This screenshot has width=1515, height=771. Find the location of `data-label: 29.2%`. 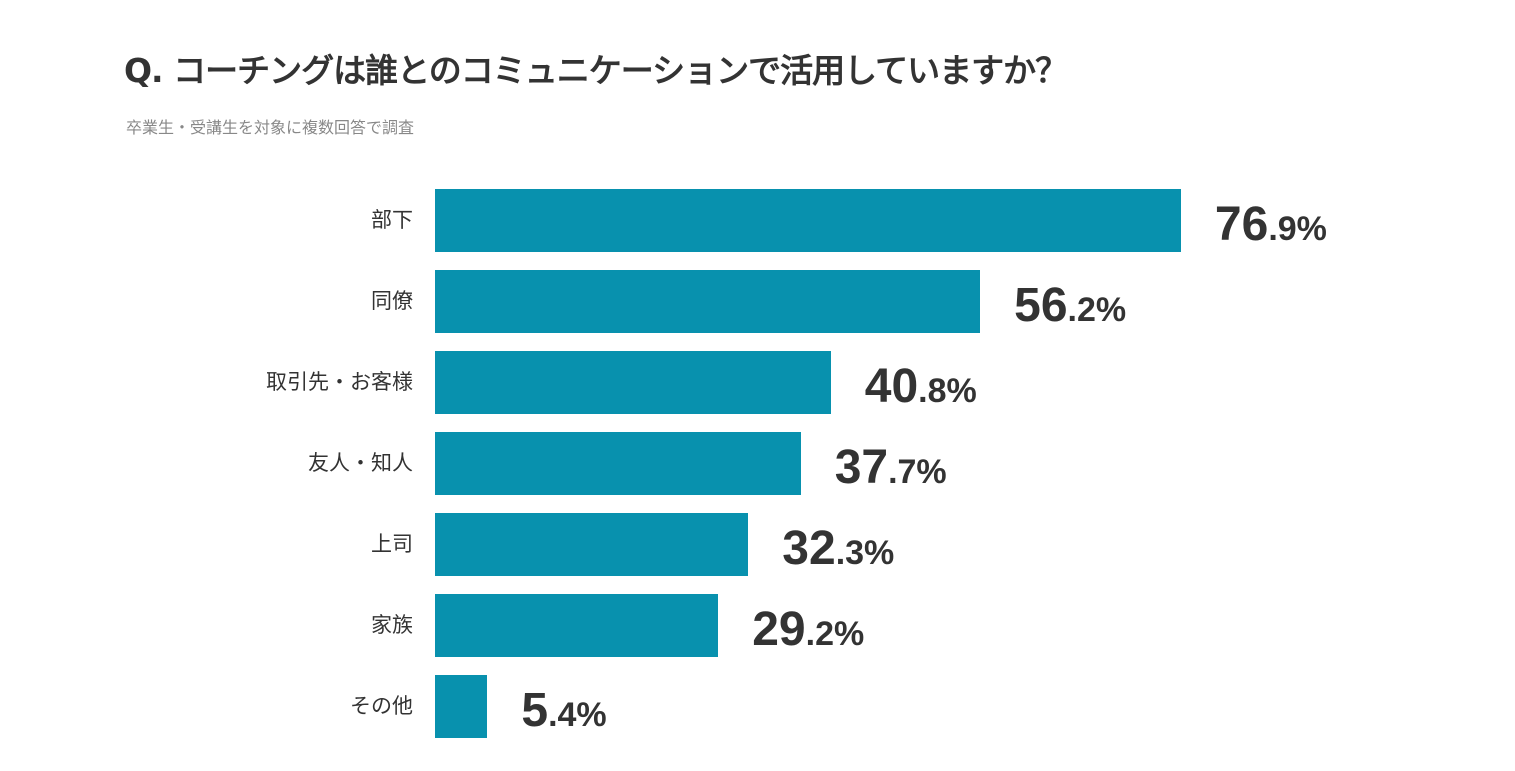

data-label: 29.2% is located at coordinates (808, 629).